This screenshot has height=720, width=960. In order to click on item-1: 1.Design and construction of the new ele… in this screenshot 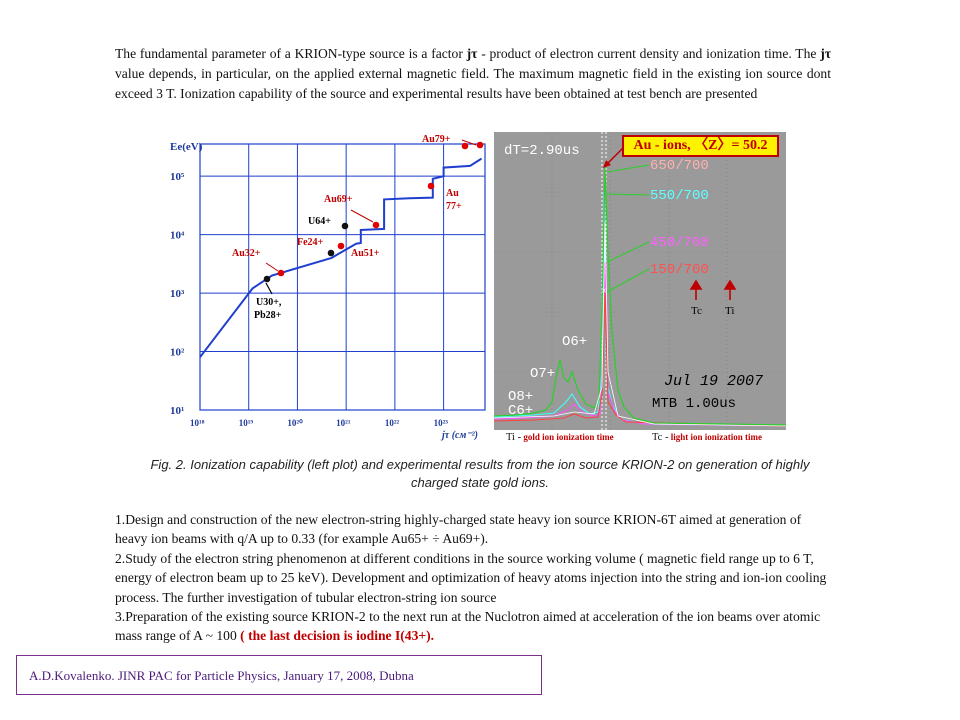, I will do `click(458, 529)`.